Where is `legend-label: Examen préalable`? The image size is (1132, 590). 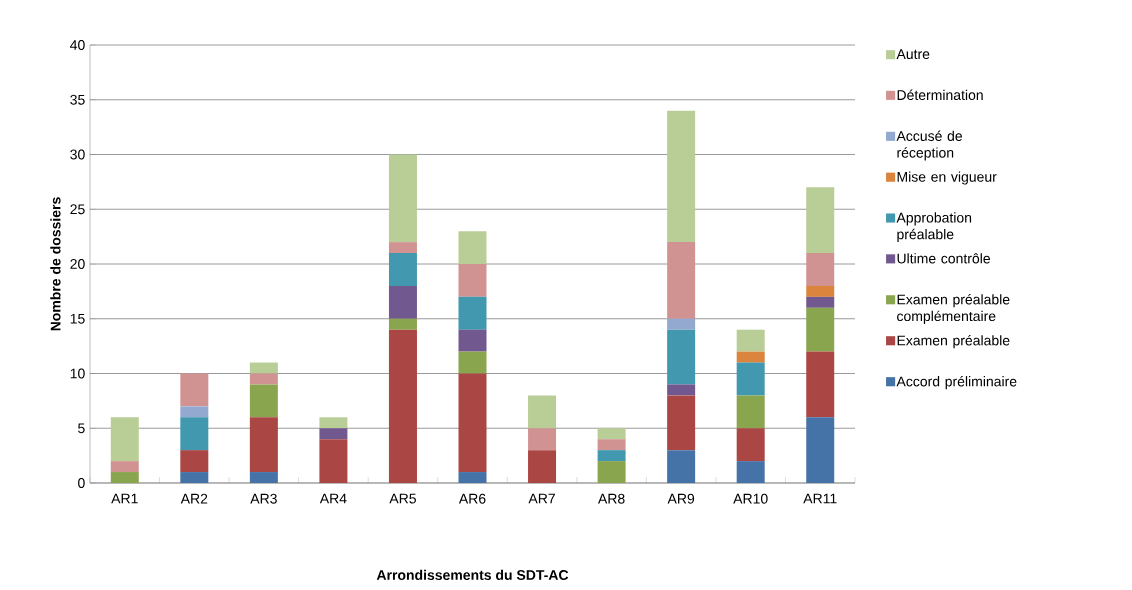
legend-label: Examen préalable is located at coordinates (953, 341).